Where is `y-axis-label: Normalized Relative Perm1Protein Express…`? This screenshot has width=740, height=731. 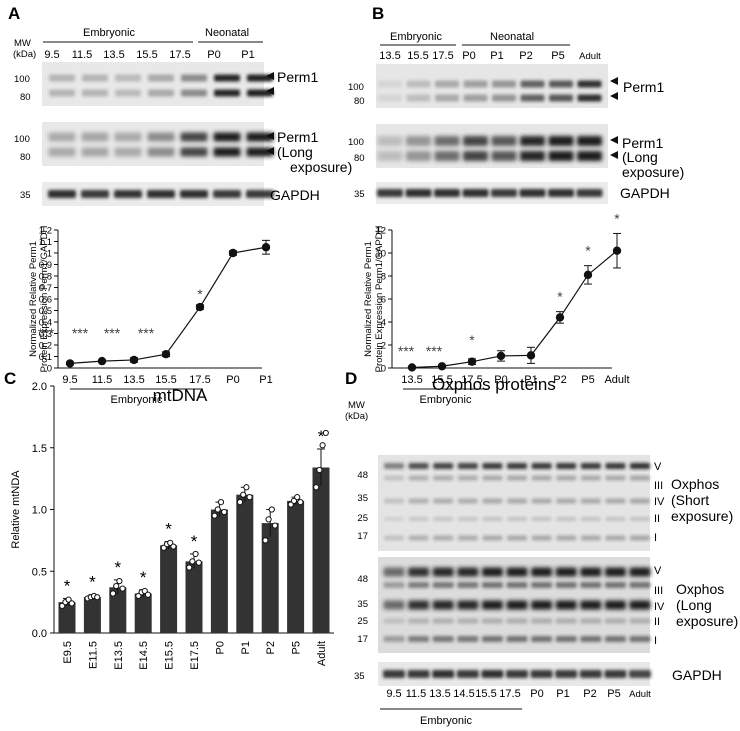
y-axis-label: Normalized Relative Perm1Protein Express… is located at coordinates (374, 298).